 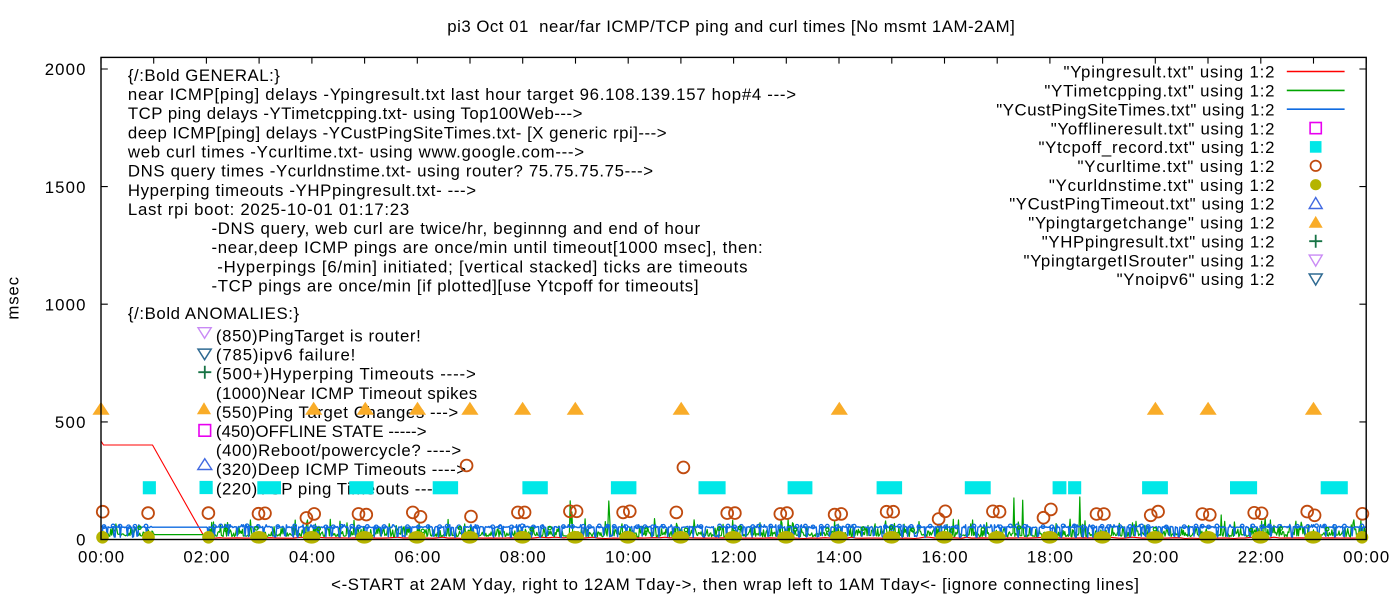 What do you see at coordinates (65, 304) in the screenshot?
I see `svg-text: 1000` at bounding box center [65, 304].